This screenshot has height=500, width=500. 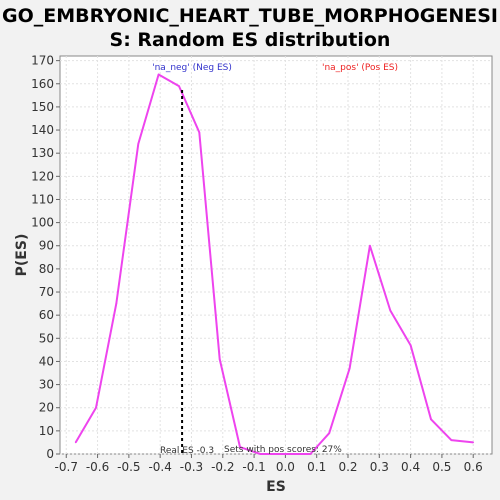 What do you see at coordinates (50, 454) in the screenshot?
I see `y-tick-label: 0` at bounding box center [50, 454].